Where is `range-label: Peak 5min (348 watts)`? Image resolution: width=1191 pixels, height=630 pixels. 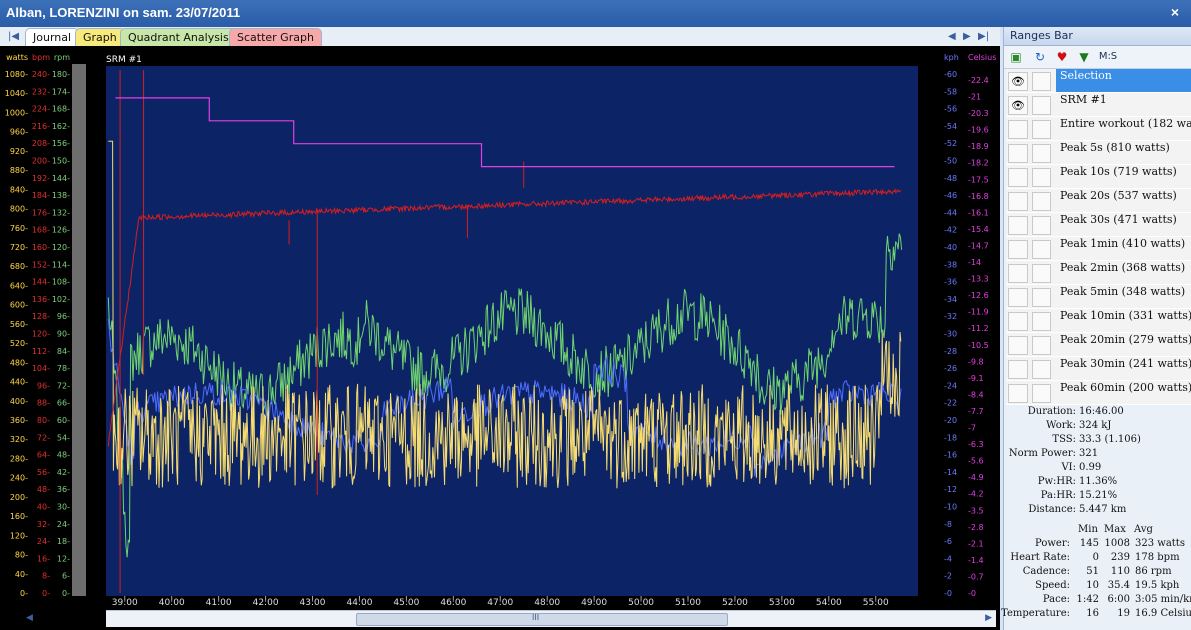 range-label: Peak 5min (348 watts) is located at coordinates (1123, 291).